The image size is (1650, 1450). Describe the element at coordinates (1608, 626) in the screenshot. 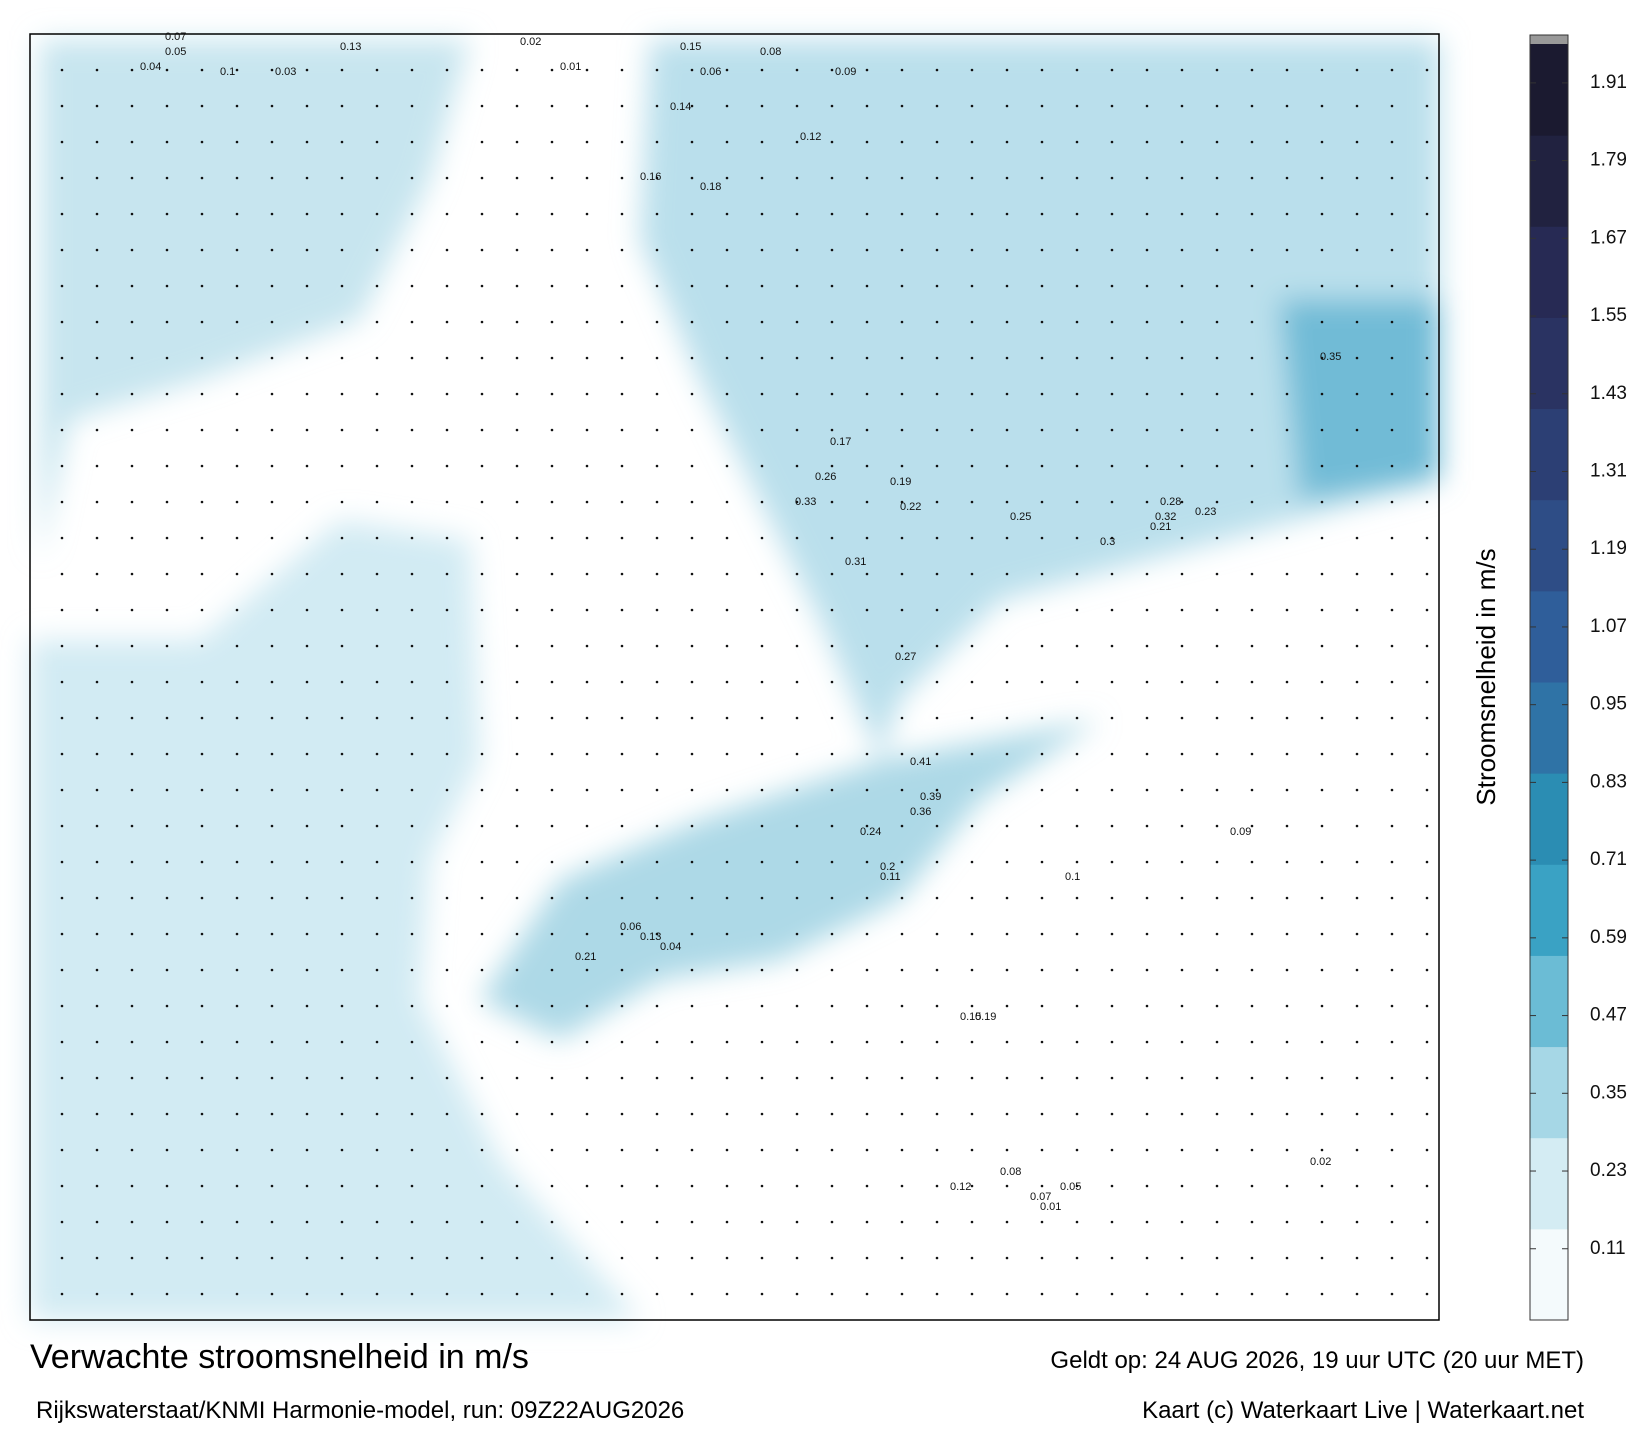

I see `colorbar-tick-label: 1.07` at that location.